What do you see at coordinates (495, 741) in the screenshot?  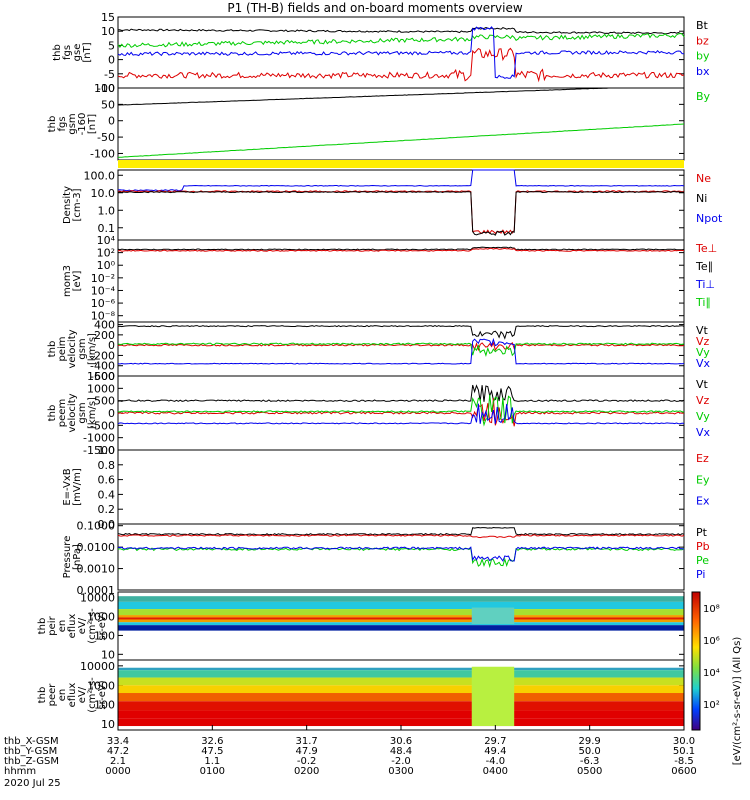 I see `x-col-value: 29.7` at bounding box center [495, 741].